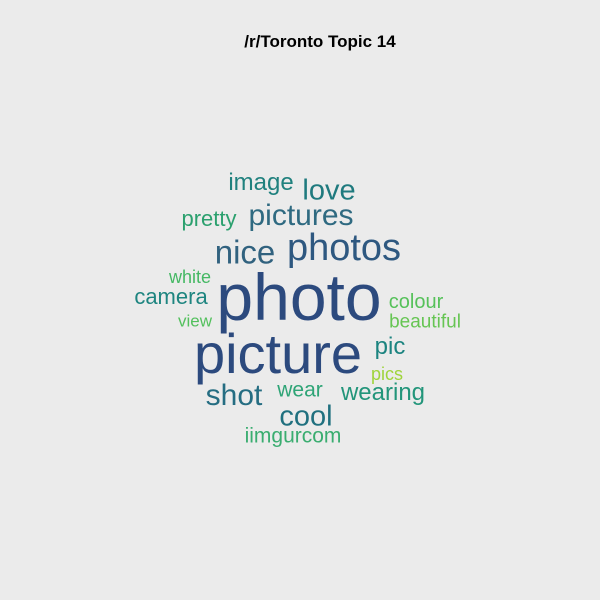 The width and height of the screenshot is (600, 600). I want to click on word-iimgurcom: iimgurcom, so click(293, 436).